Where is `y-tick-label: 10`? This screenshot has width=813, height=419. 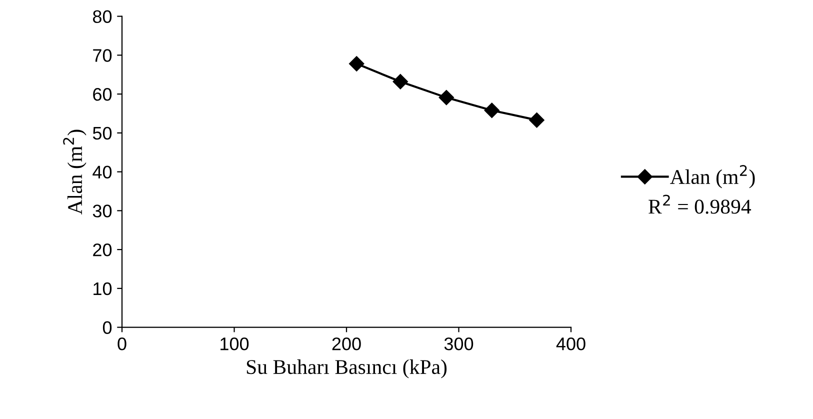 y-tick-label: 10 is located at coordinates (103, 289).